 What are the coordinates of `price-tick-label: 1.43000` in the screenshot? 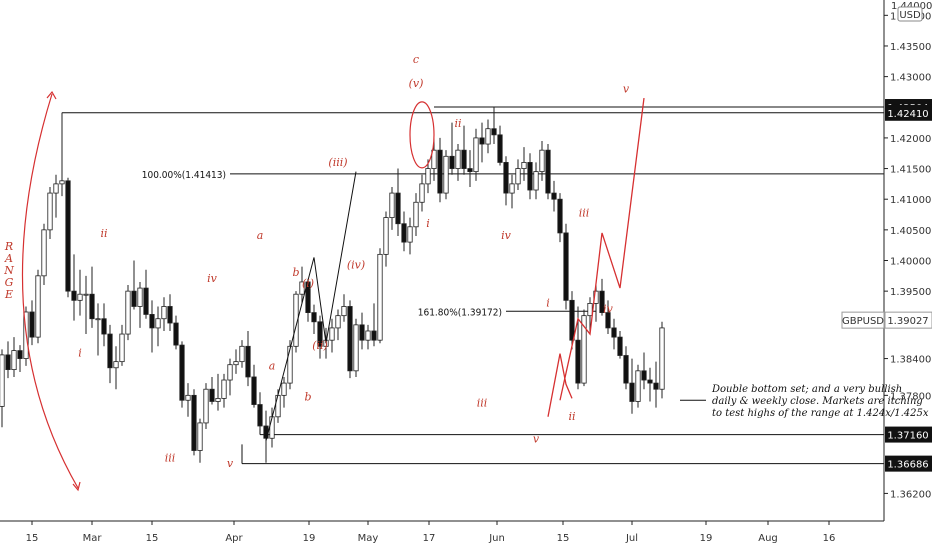 It's located at (910, 78).